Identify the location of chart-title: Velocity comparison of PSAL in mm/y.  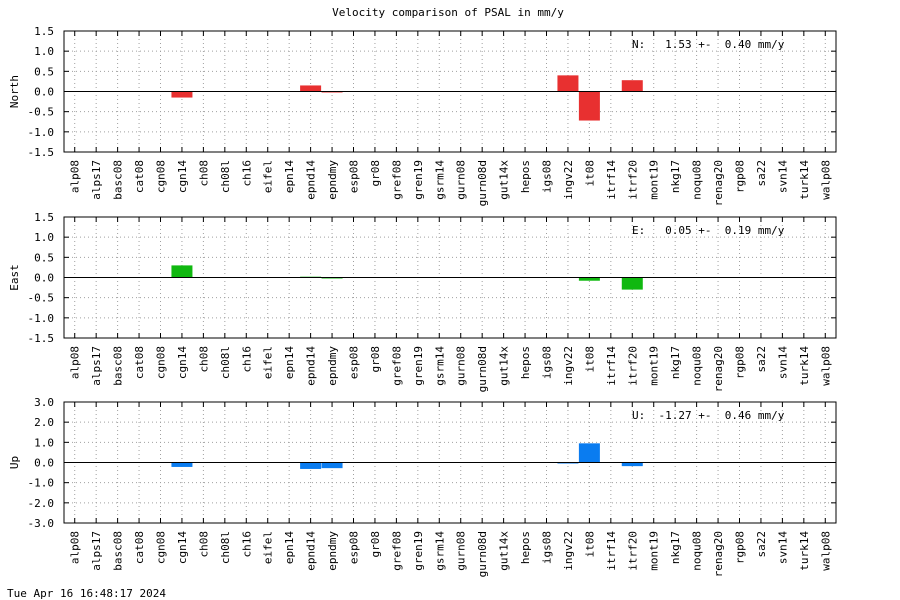
(448, 12).